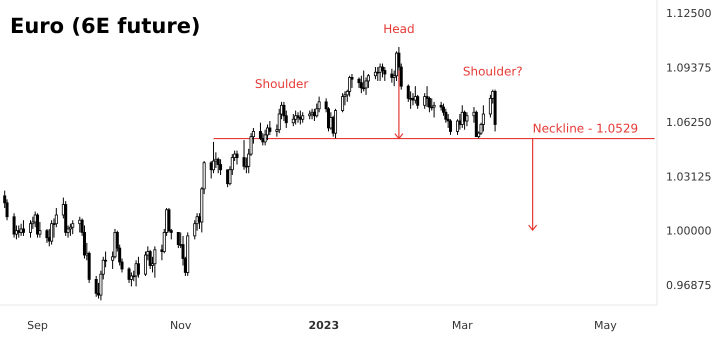 The height and width of the screenshot is (348, 720). What do you see at coordinates (689, 122) in the screenshot?
I see `y-tick-label: 1.06250` at bounding box center [689, 122].